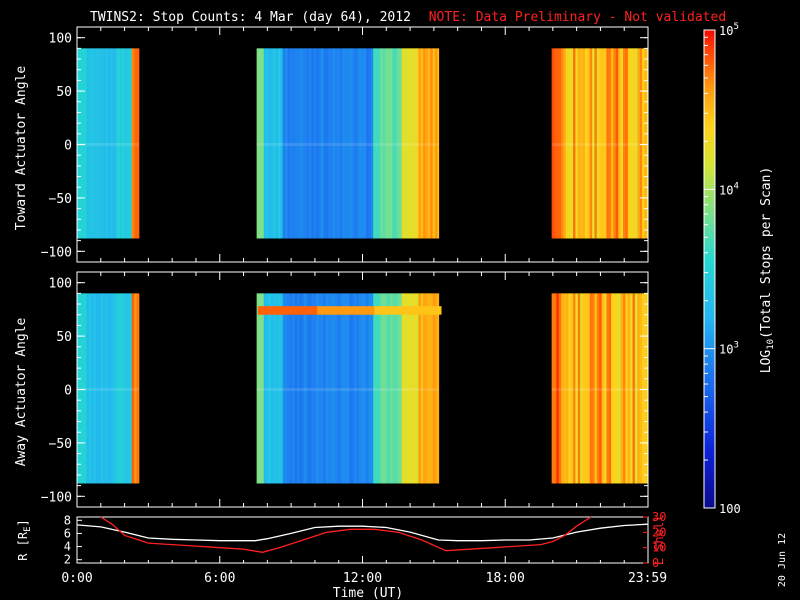 The image size is (800, 600). What do you see at coordinates (730, 509) in the screenshot?
I see `colorbar-tick-label: 100` at bounding box center [730, 509].